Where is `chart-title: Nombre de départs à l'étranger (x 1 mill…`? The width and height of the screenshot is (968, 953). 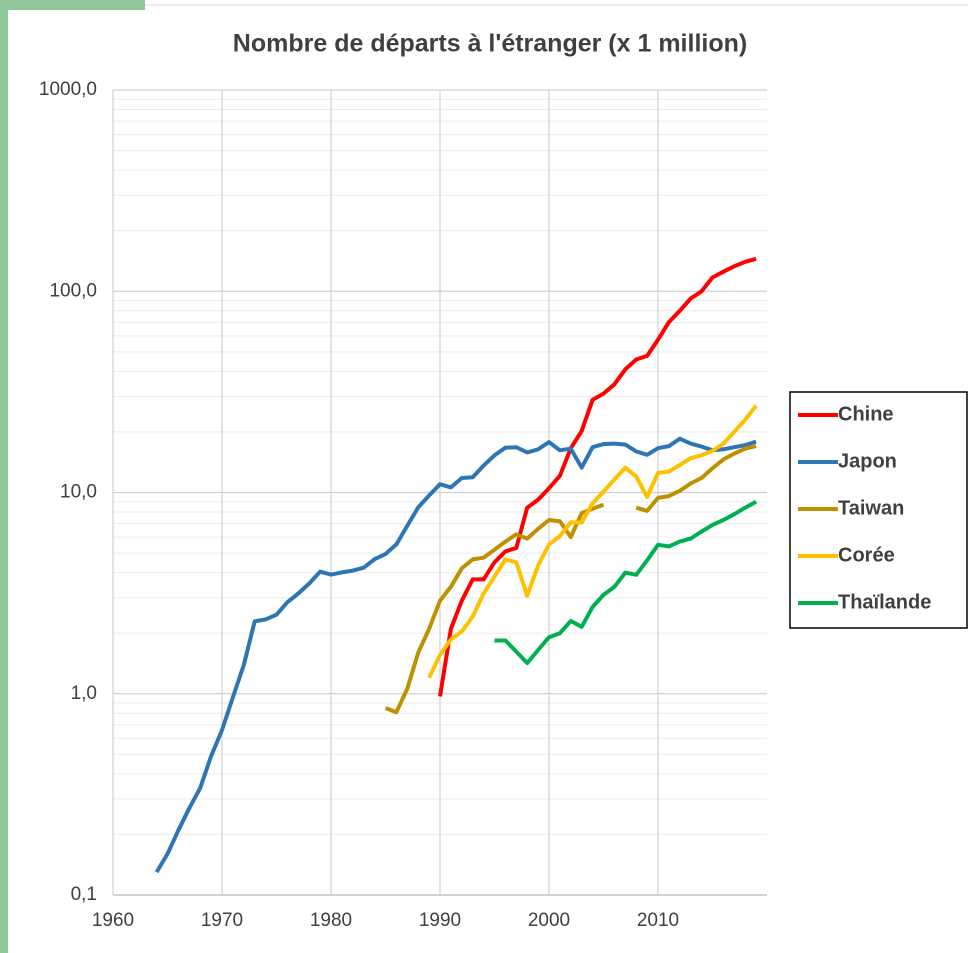 chart-title: Nombre de départs à l'étranger (x 1 mill… is located at coordinates (490, 44).